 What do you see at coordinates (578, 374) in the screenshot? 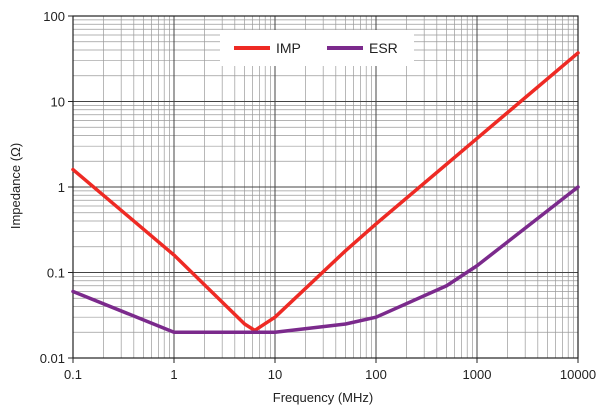
I see `x-tick-label: 10000` at bounding box center [578, 374].